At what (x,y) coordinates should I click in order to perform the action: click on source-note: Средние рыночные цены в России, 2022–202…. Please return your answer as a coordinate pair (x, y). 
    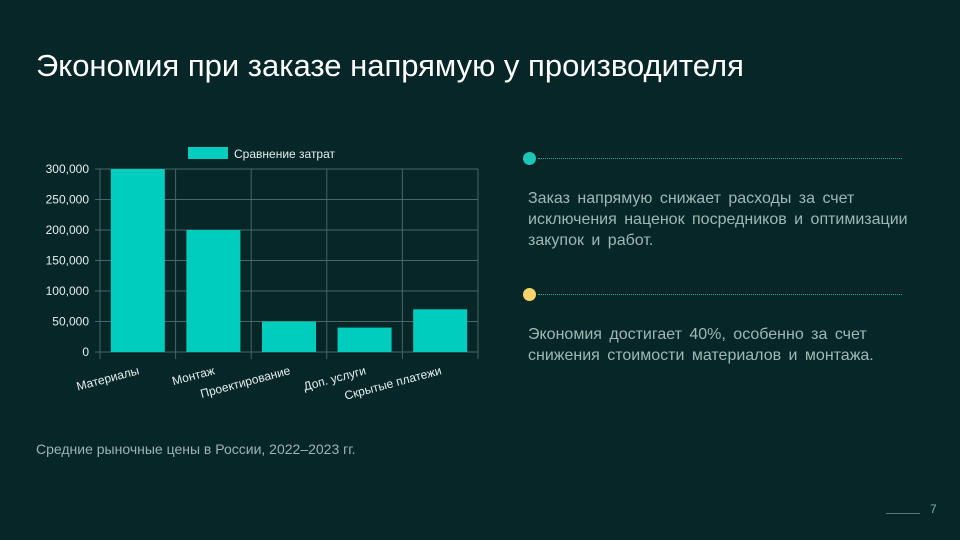
    Looking at the image, I should click on (196, 449).